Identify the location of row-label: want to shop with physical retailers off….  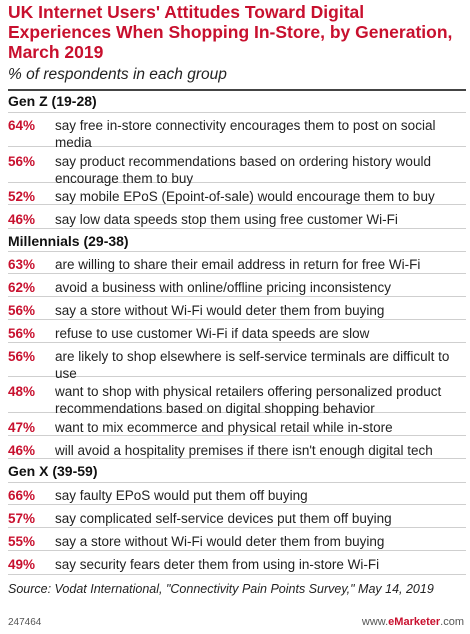
(248, 400).